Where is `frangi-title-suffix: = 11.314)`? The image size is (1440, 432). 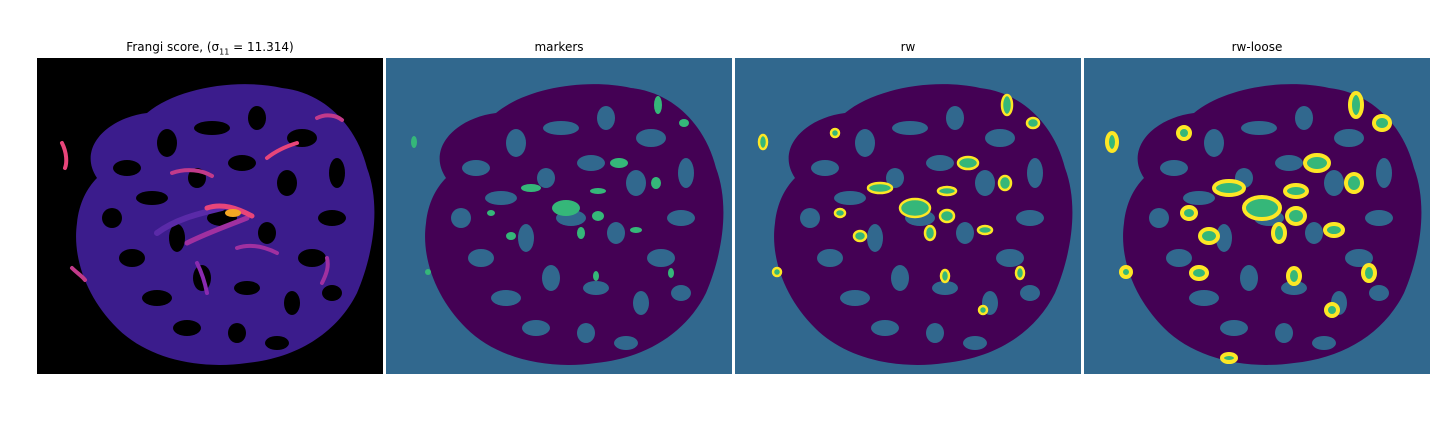
frangi-title-suffix: = 11.314) is located at coordinates (261, 47).